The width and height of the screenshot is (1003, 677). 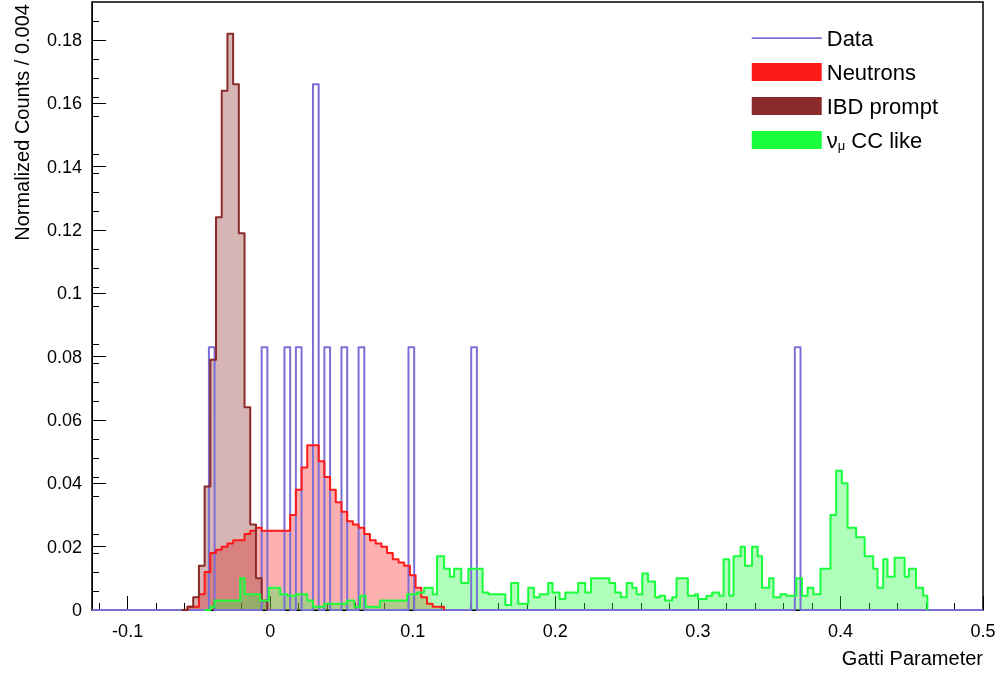 What do you see at coordinates (64, 230) in the screenshot?
I see `y-tick-label: 0.12` at bounding box center [64, 230].